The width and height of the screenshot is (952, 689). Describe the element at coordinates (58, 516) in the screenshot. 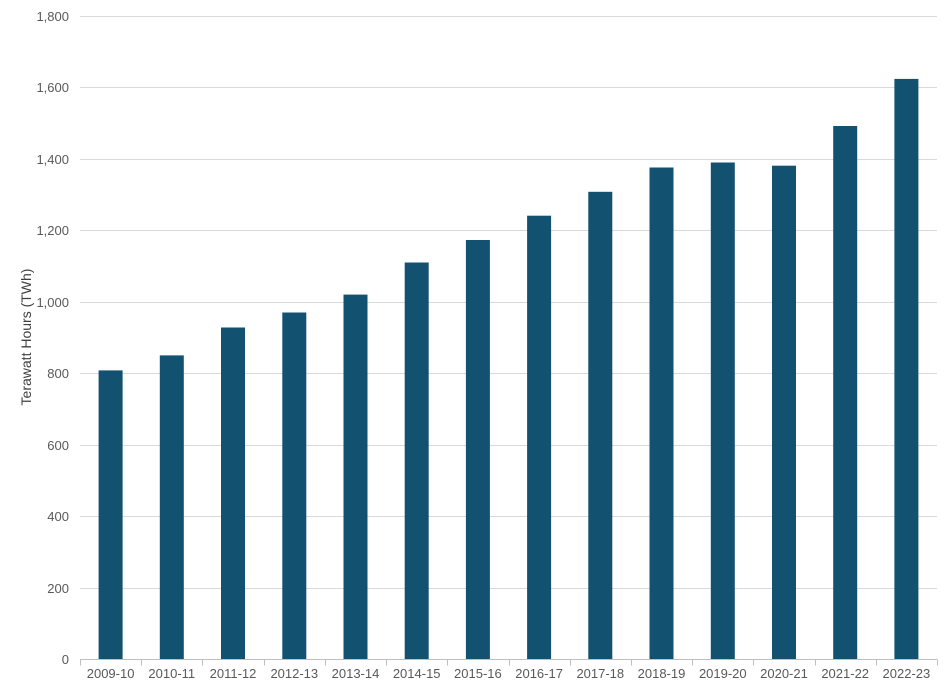

I see `y-tick-label: 400` at that location.